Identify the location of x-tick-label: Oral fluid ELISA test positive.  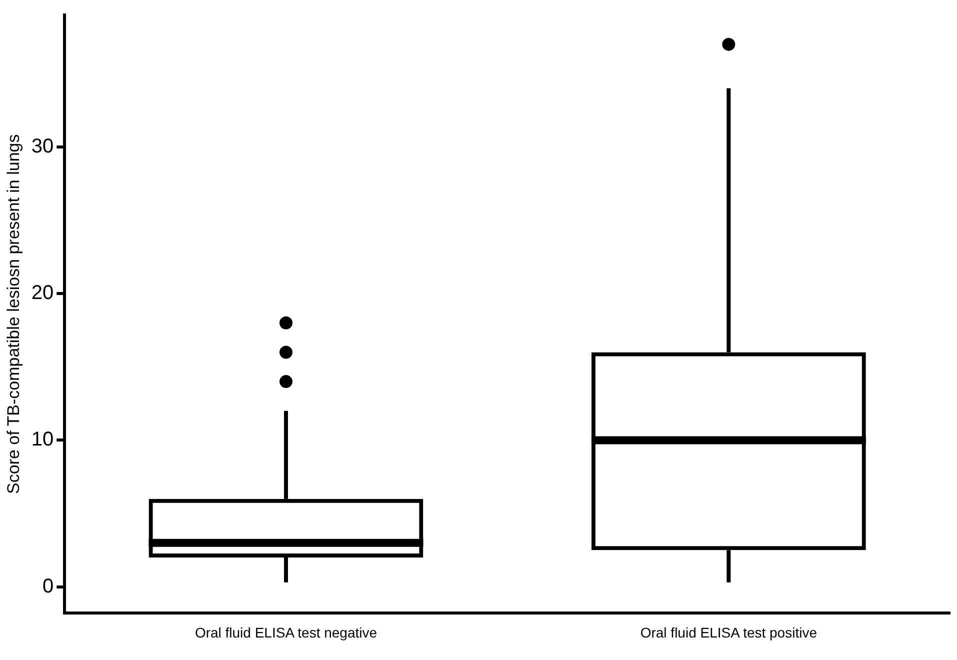
(729, 632).